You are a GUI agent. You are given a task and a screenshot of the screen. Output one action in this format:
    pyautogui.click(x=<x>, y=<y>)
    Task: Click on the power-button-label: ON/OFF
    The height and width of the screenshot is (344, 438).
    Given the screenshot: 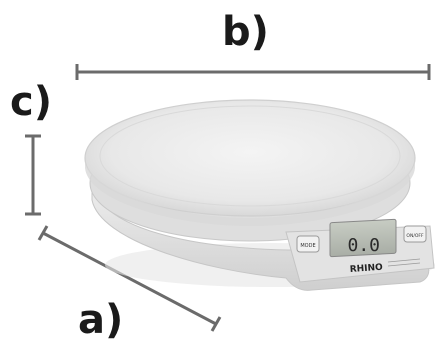 What is the action you would take?
    pyautogui.click(x=415, y=236)
    